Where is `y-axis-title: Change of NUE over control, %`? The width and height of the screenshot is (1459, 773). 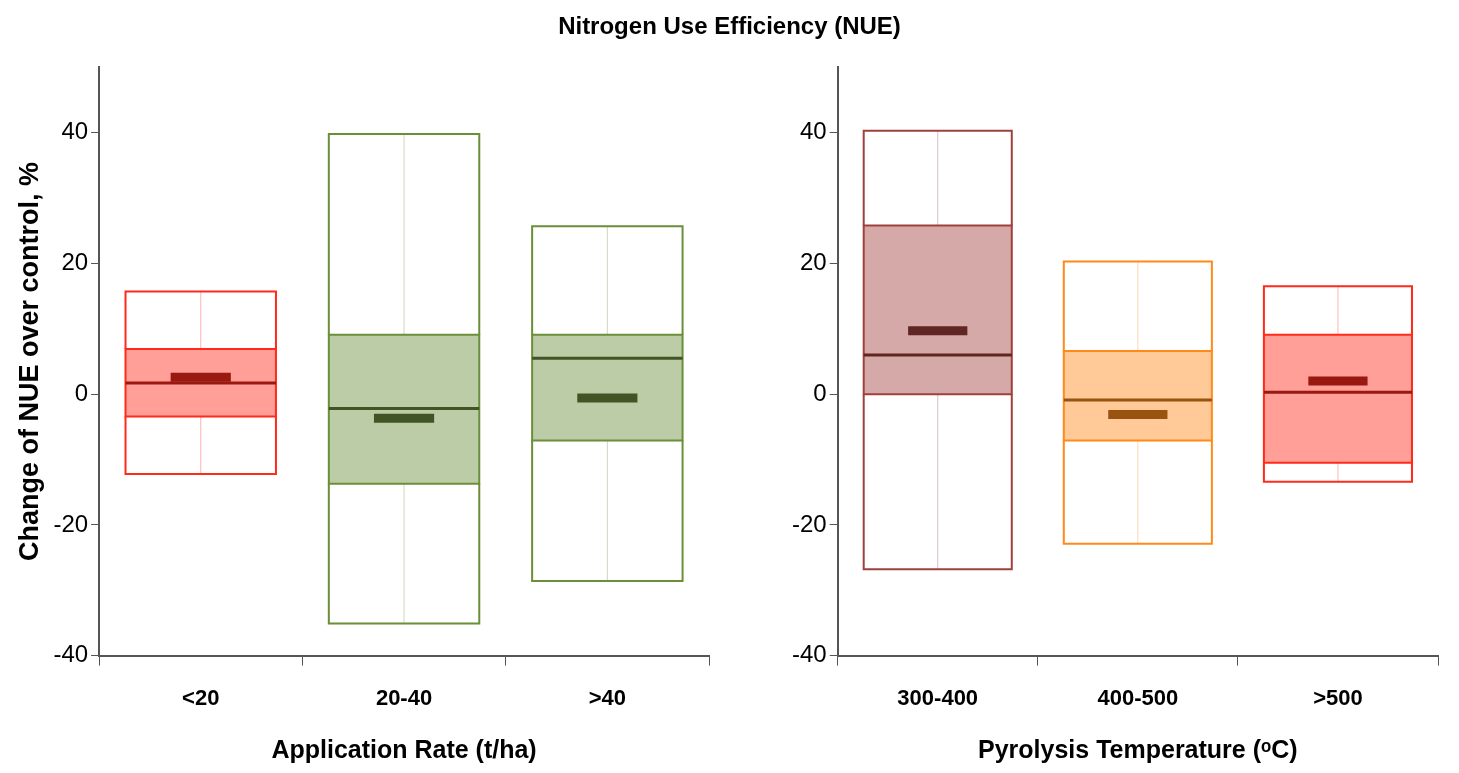
y-axis-title: Change of NUE over control, % is located at coordinates (28, 361).